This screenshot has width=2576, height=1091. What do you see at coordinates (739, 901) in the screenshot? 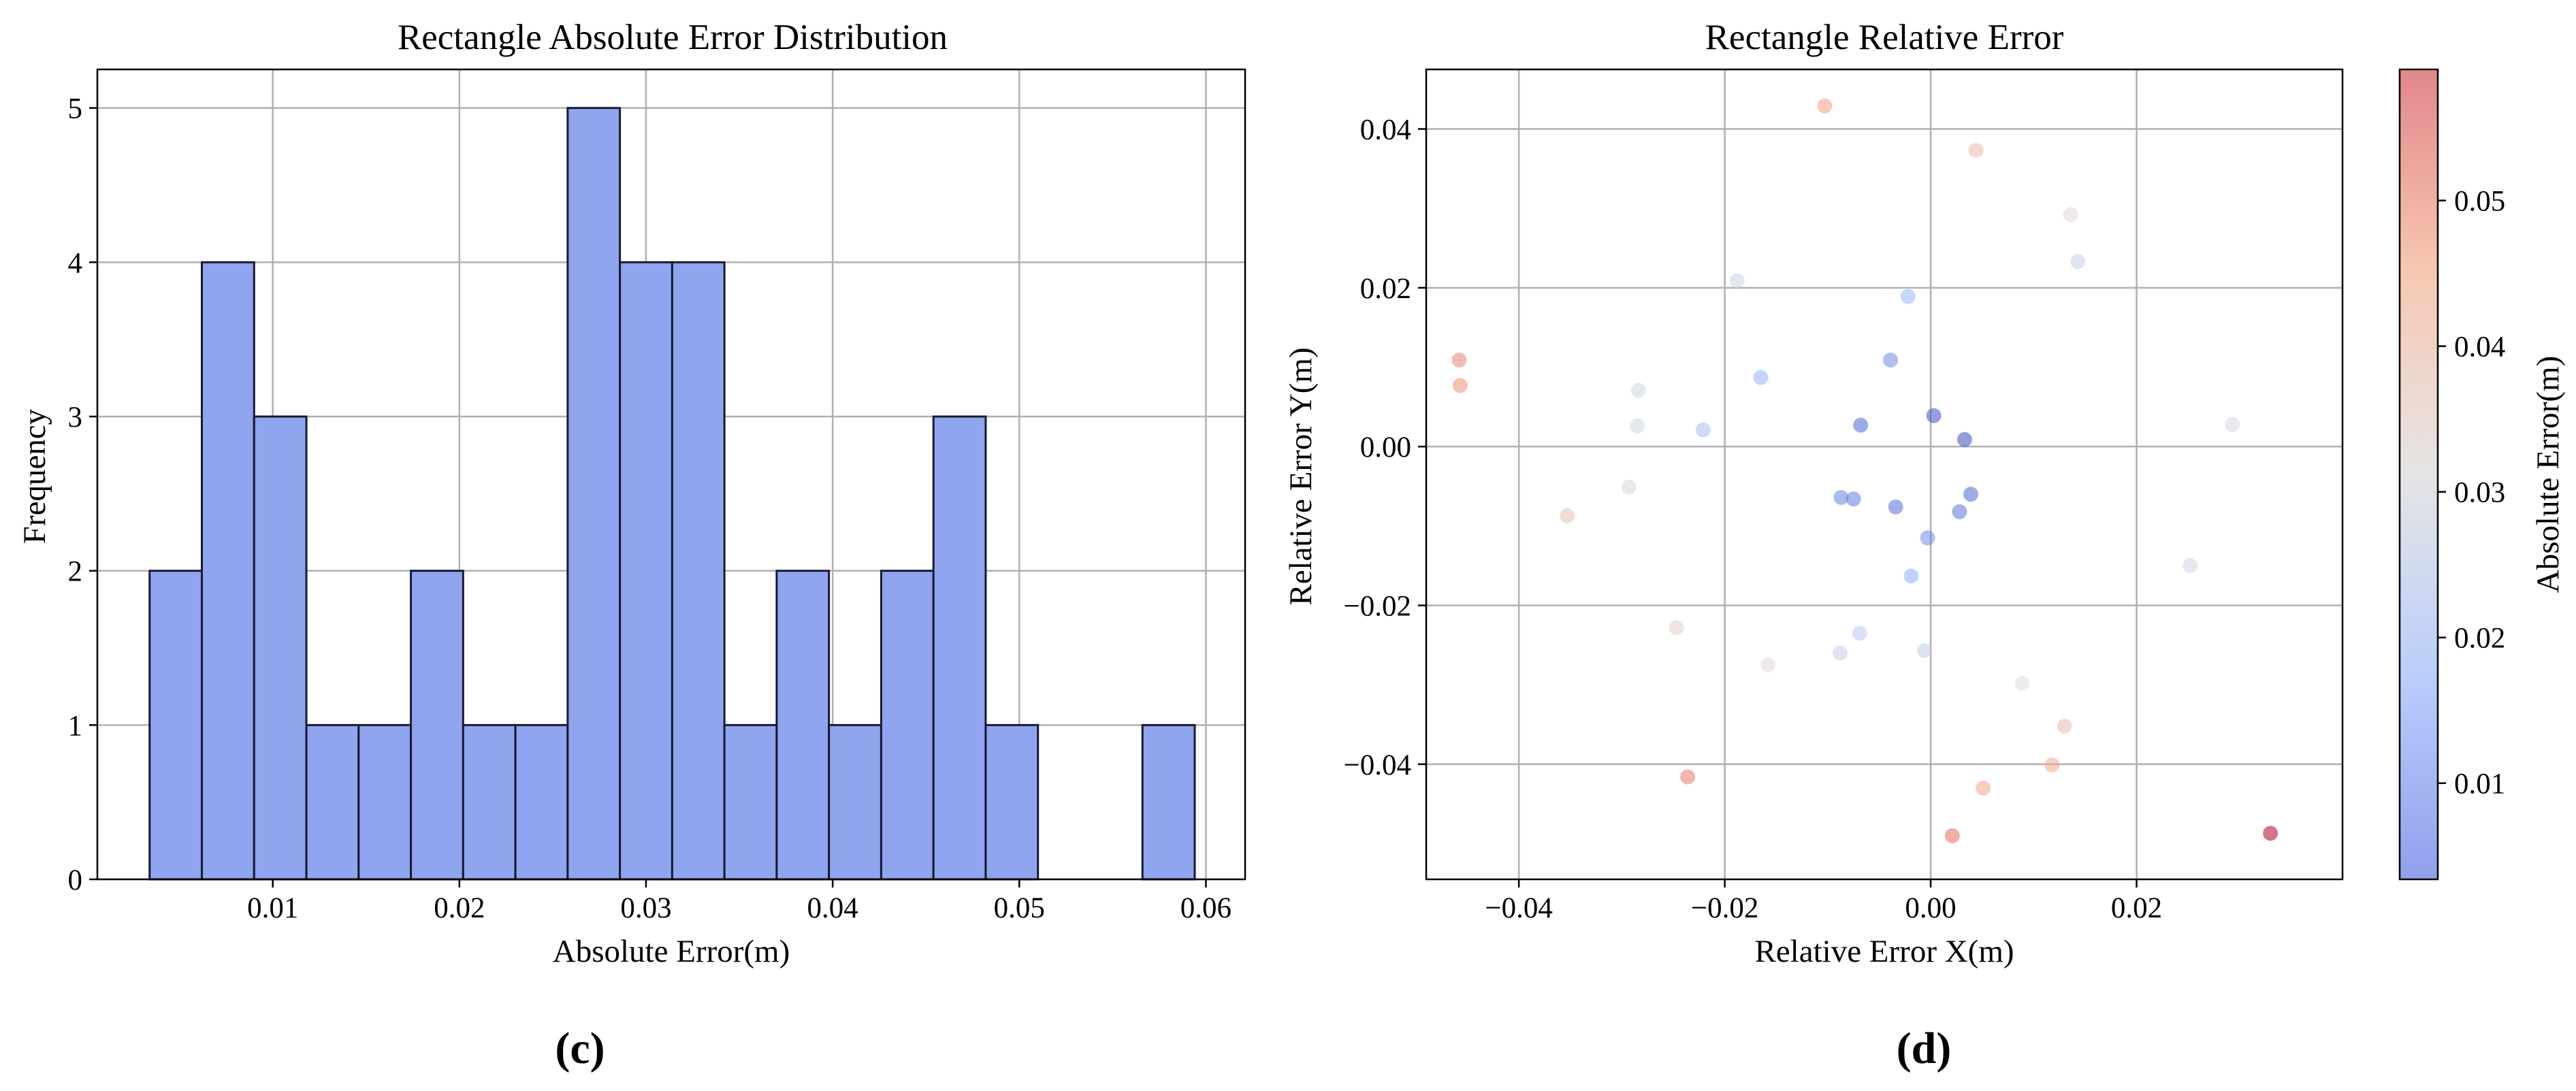
I see `histogram-x-ticks: 0.01 0.02 0.03 0.04 0.05 0.06` at bounding box center [739, 901].